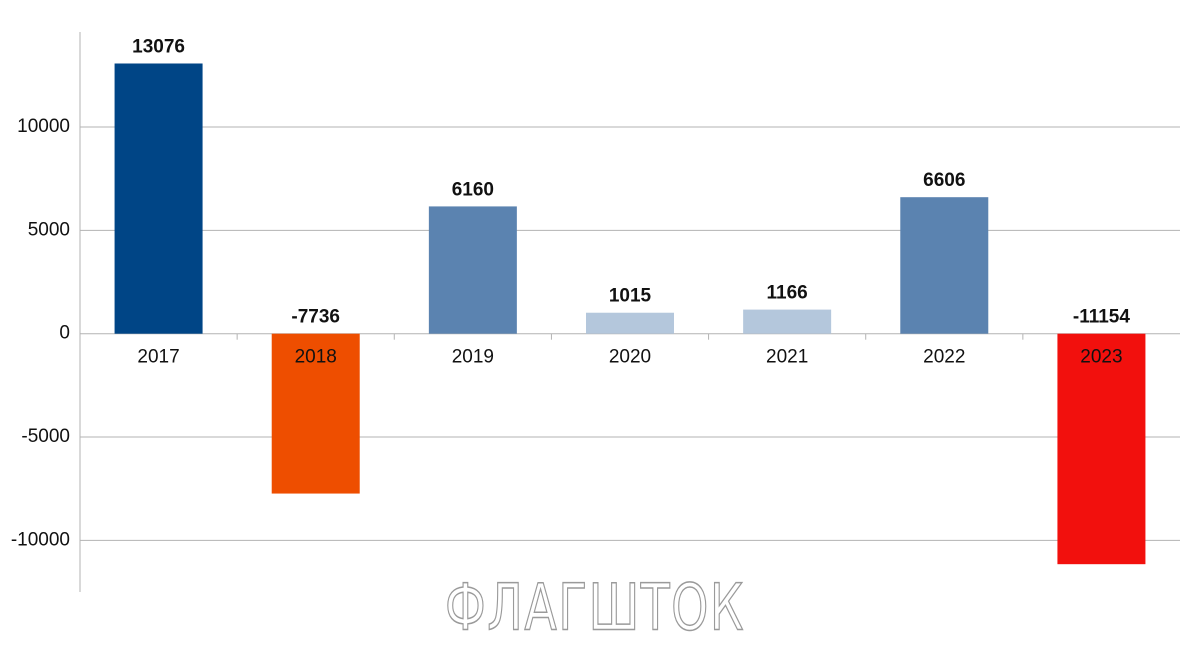 The image size is (1200, 658). What do you see at coordinates (1101, 357) in the screenshot?
I see `x-tick-label: 2023` at bounding box center [1101, 357].